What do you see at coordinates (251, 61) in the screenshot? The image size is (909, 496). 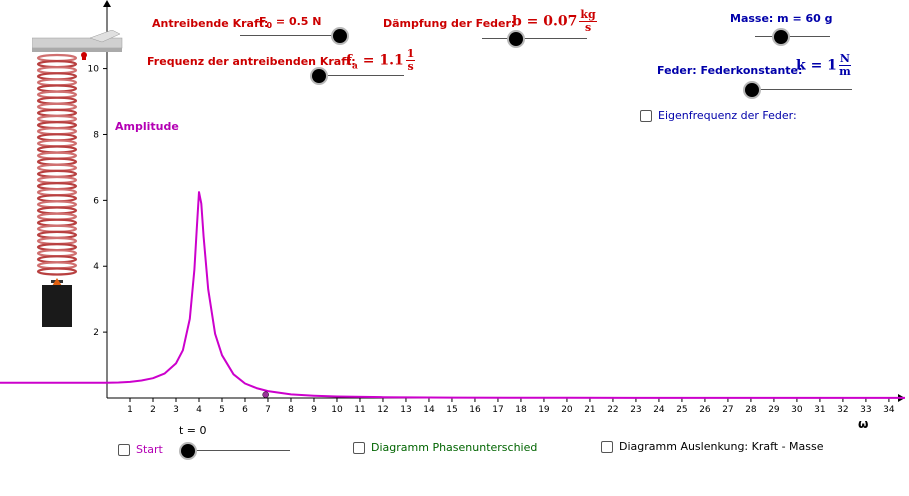 I see `frequency-label: Frequenz der antreibenden Kraft:` at bounding box center [251, 61].